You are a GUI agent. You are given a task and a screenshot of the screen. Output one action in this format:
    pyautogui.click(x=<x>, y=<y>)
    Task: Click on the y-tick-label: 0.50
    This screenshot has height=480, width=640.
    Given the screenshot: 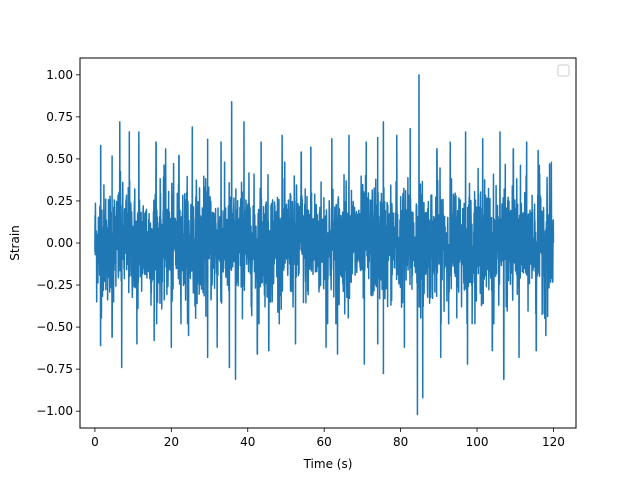 What is the action you would take?
    pyautogui.click(x=59, y=159)
    